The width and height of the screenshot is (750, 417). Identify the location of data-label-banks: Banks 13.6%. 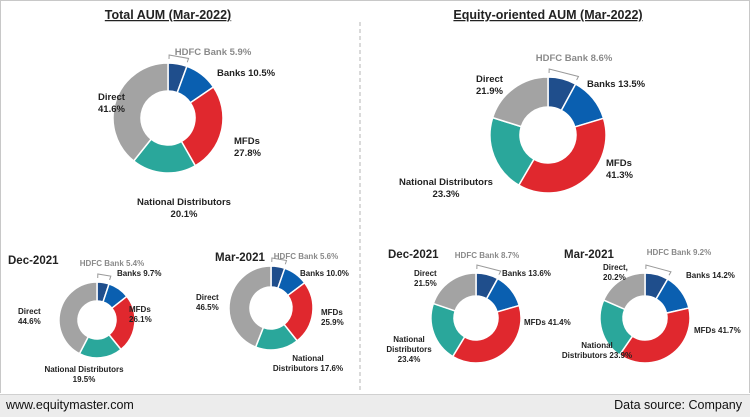
(526, 273).